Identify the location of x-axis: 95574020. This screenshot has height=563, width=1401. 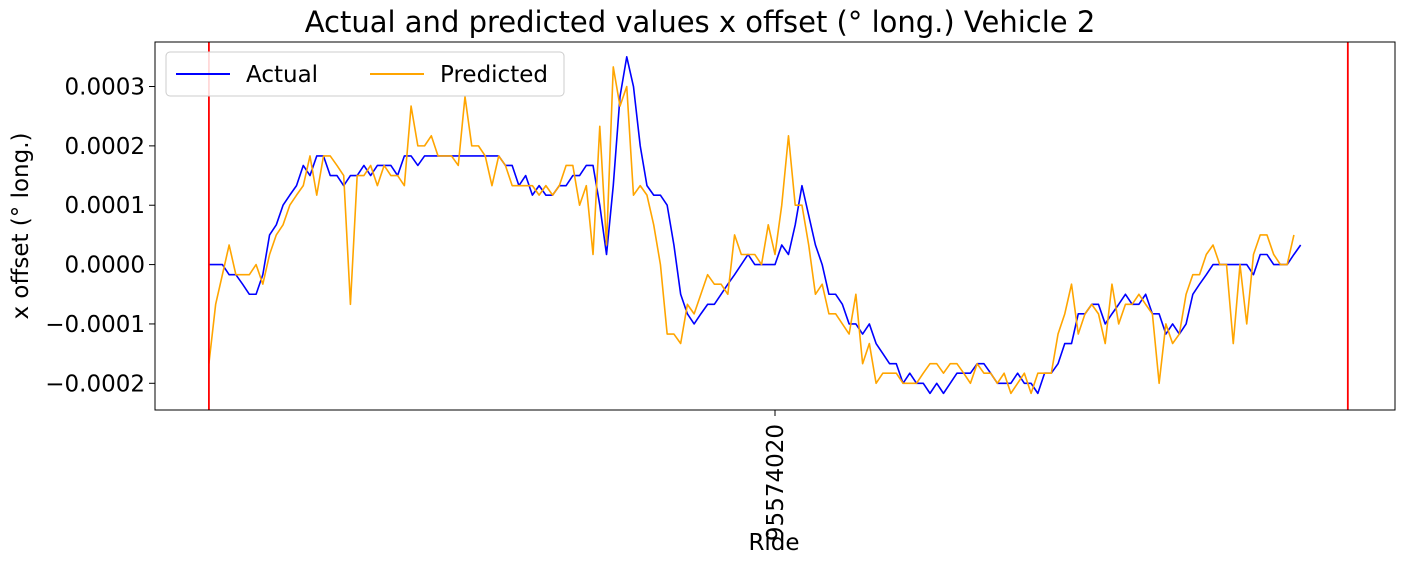
(776, 475).